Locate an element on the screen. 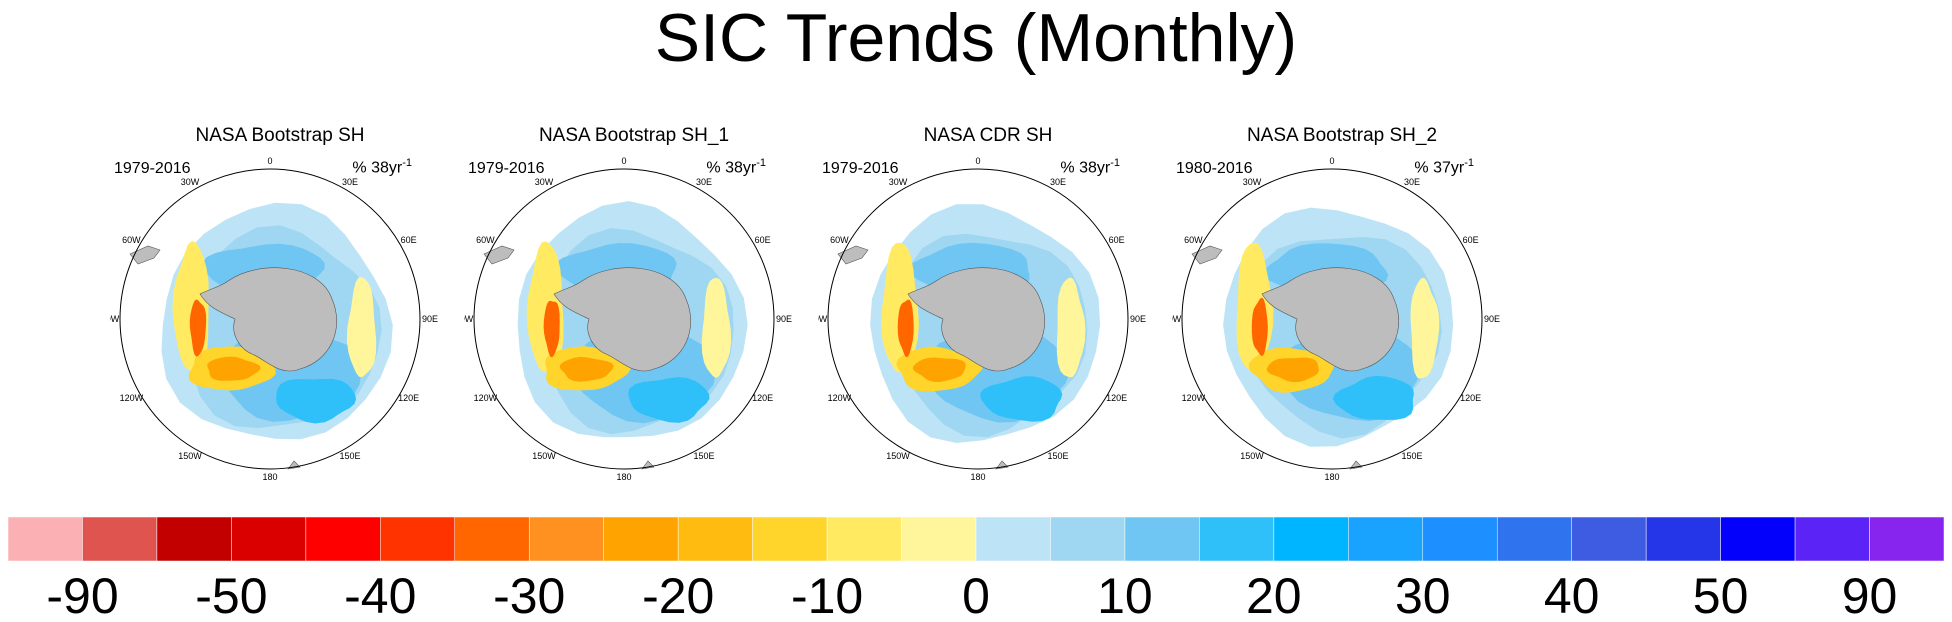 This screenshot has width=1952, height=622. colorbar-tick-label: 20 is located at coordinates (1274, 595).